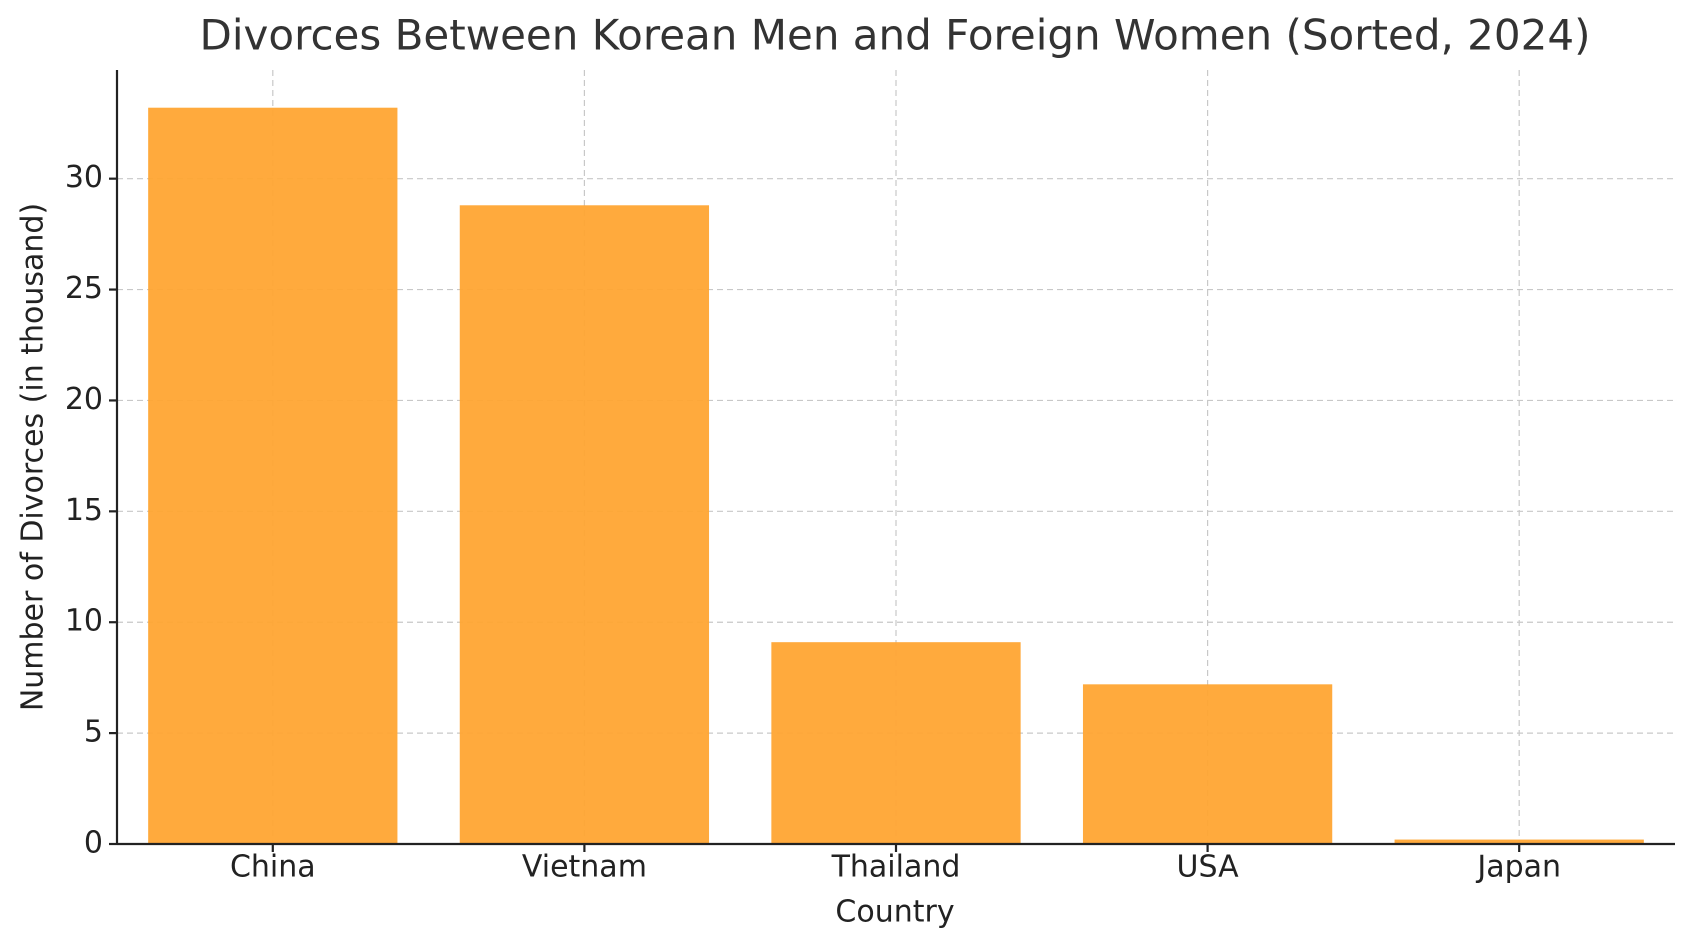 This screenshot has width=1686, height=947. What do you see at coordinates (84, 621) in the screenshot?
I see `y-tick-label: 10` at bounding box center [84, 621].